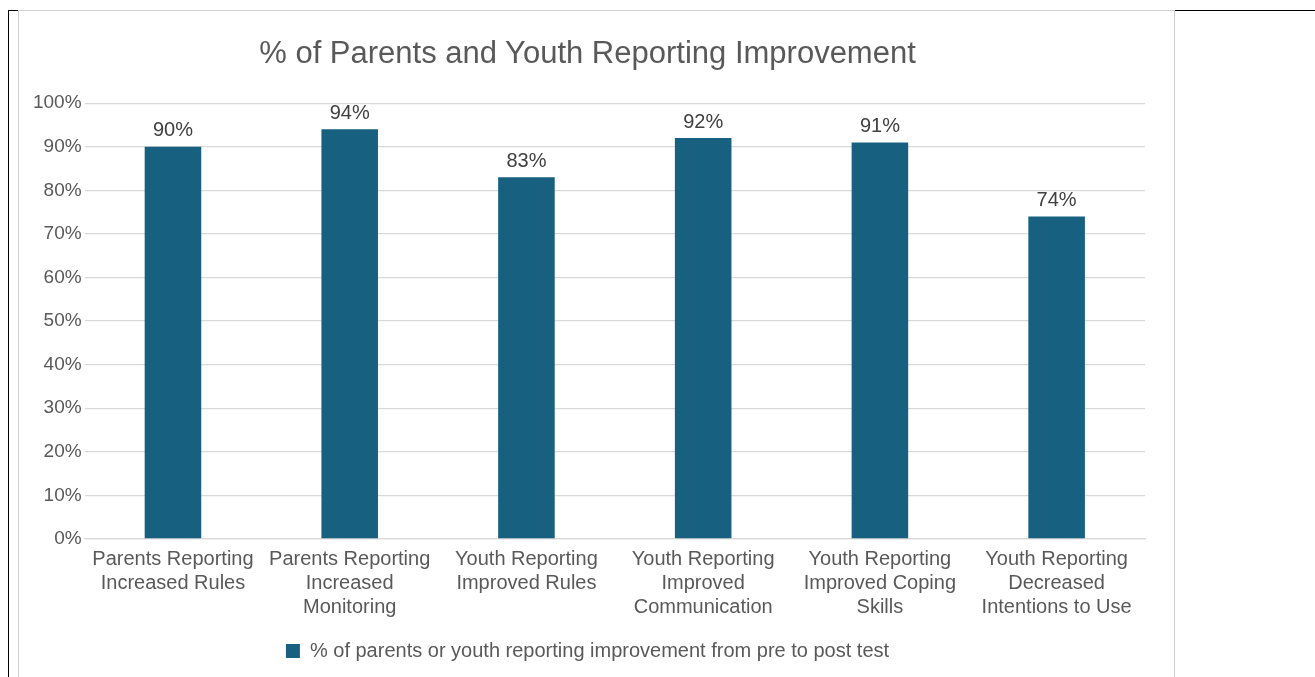  I want to click on y-tick-label: 50%, so click(62, 320).